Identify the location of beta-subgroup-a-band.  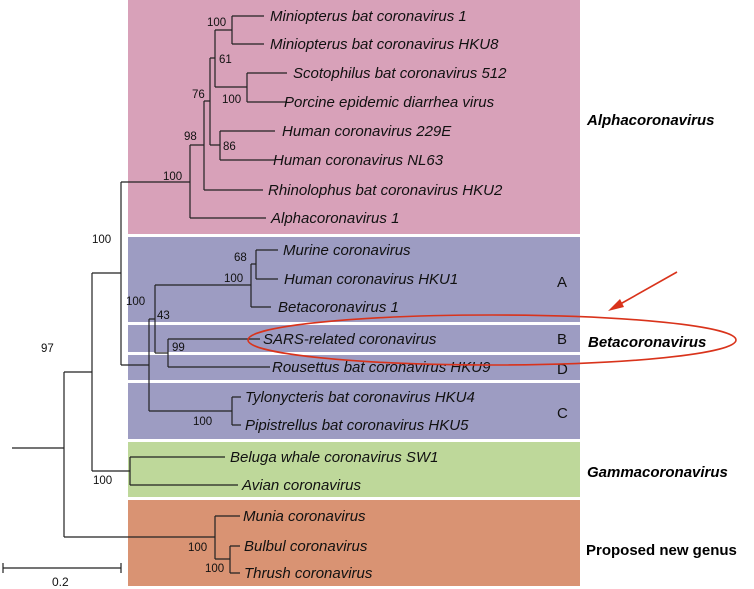
(354, 279).